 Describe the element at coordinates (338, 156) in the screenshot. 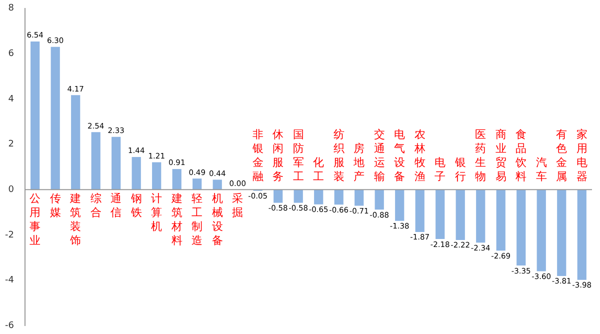

I see `x-tick-label: 纺织服装` at that location.